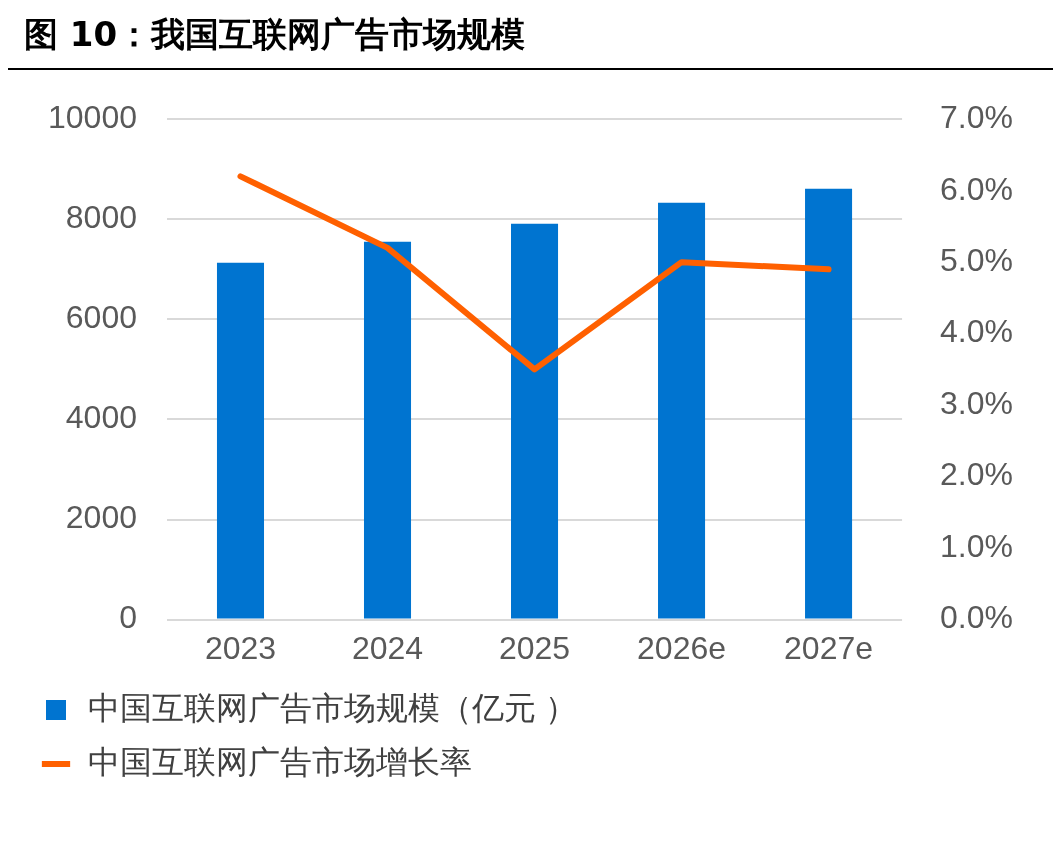 Image resolution: width=1061 pixels, height=856 pixels. I want to click on x-tick-label: 2023, so click(240, 647).